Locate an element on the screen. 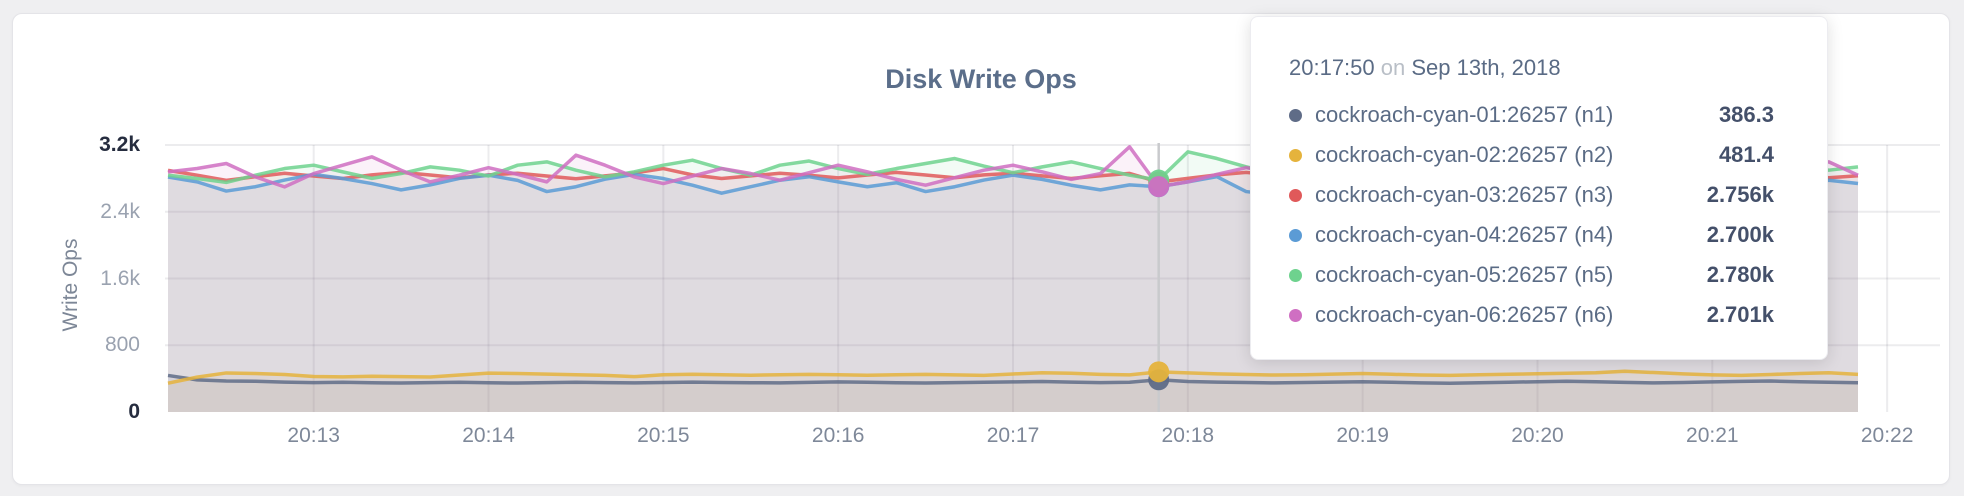  series-value: 386.3 is located at coordinates (1746, 114).